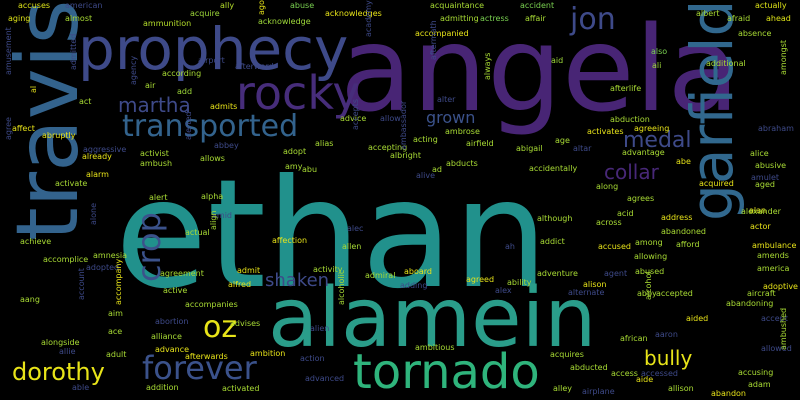 The image size is (800, 400). Describe the element at coordinates (758, 210) in the screenshot. I see `word-alan: alan` at that location.